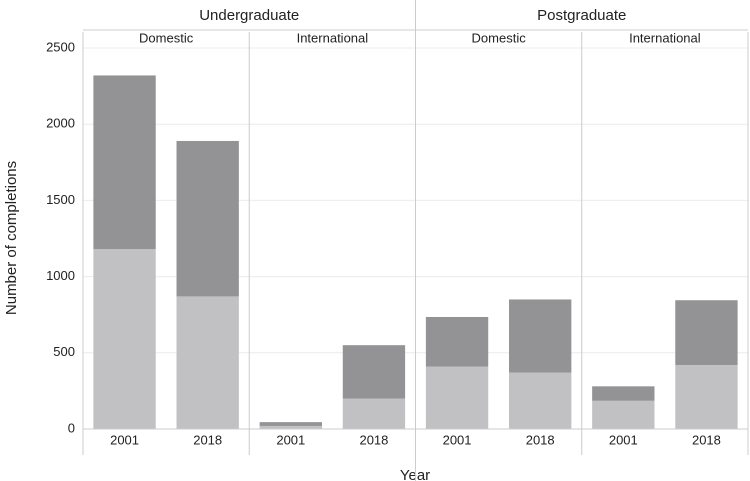  Describe the element at coordinates (60, 123) in the screenshot. I see `y-tick-label: 2000` at that location.